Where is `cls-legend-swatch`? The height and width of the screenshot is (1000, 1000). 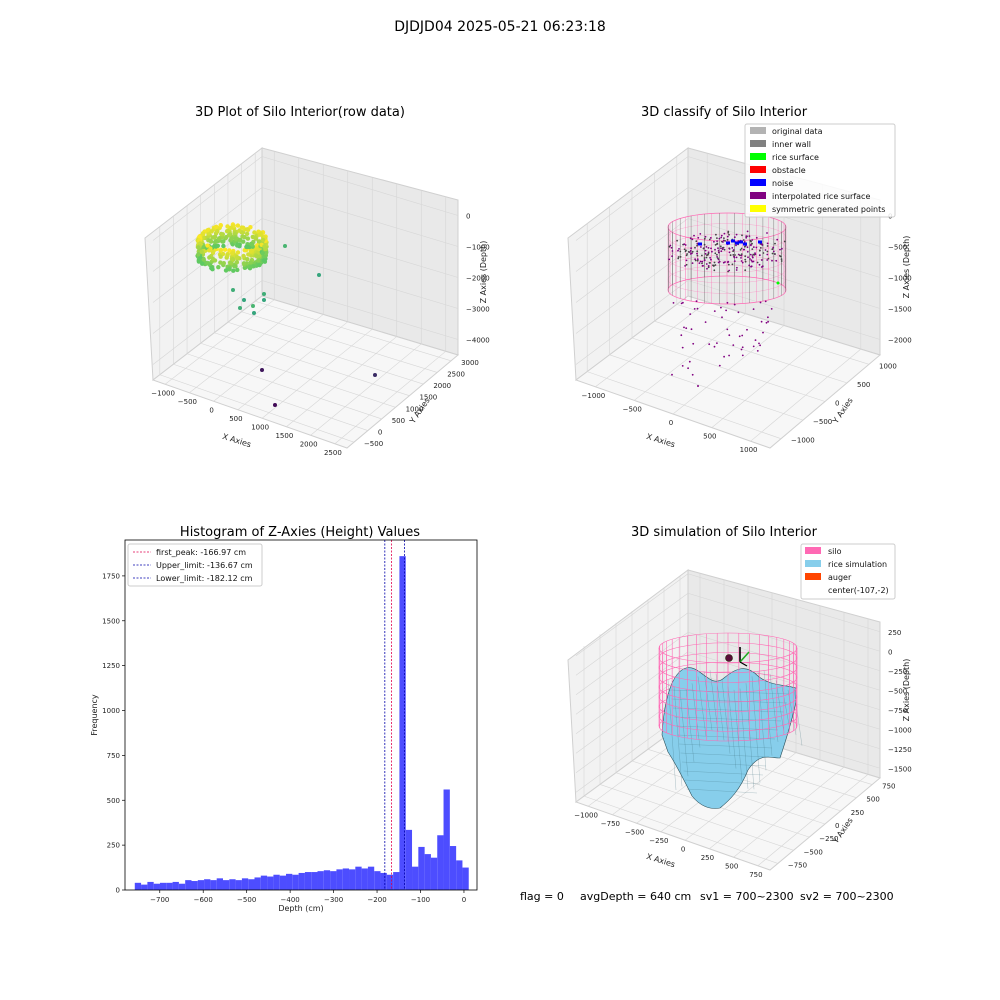 cls-legend-swatch is located at coordinates (758, 130).